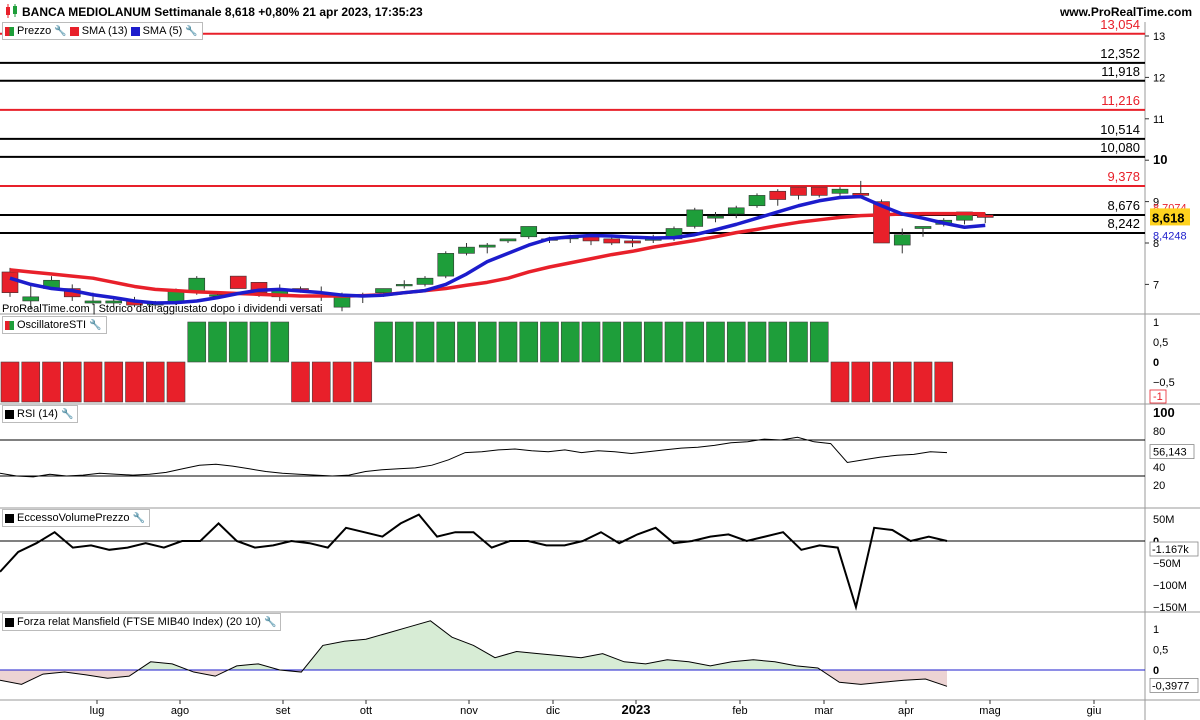 This screenshot has height=720, width=1200. I want to click on last-price-badge: 8,618, so click(1168, 217).